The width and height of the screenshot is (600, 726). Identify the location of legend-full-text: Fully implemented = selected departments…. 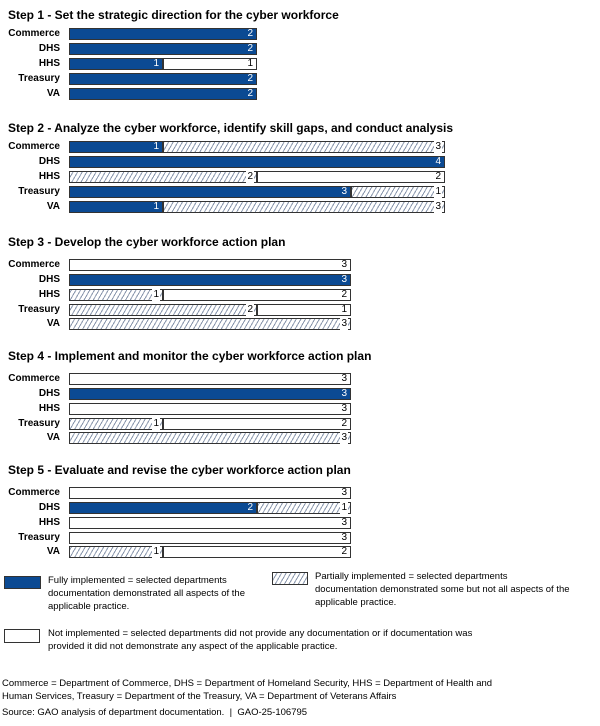
(146, 593).